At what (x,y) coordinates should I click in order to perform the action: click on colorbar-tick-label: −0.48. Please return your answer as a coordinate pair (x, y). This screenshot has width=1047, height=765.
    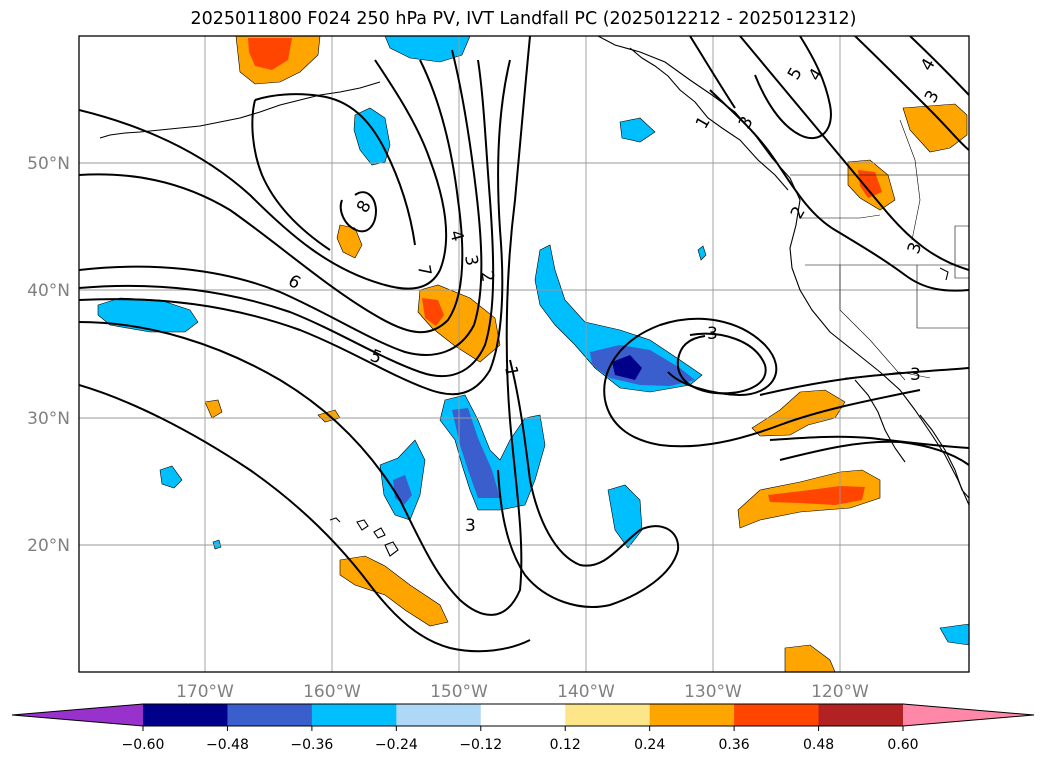
    Looking at the image, I should click on (227, 745).